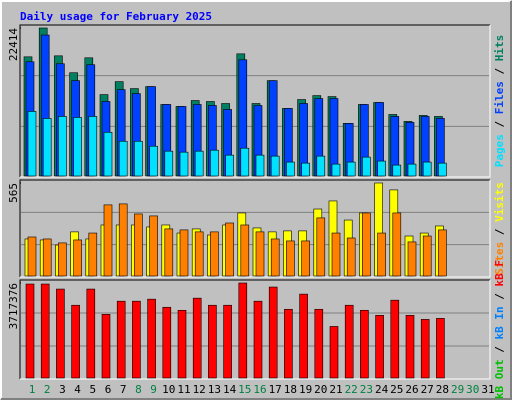 This screenshot has width=512, height=400. I want to click on x-tick-label: 27, so click(427, 389).